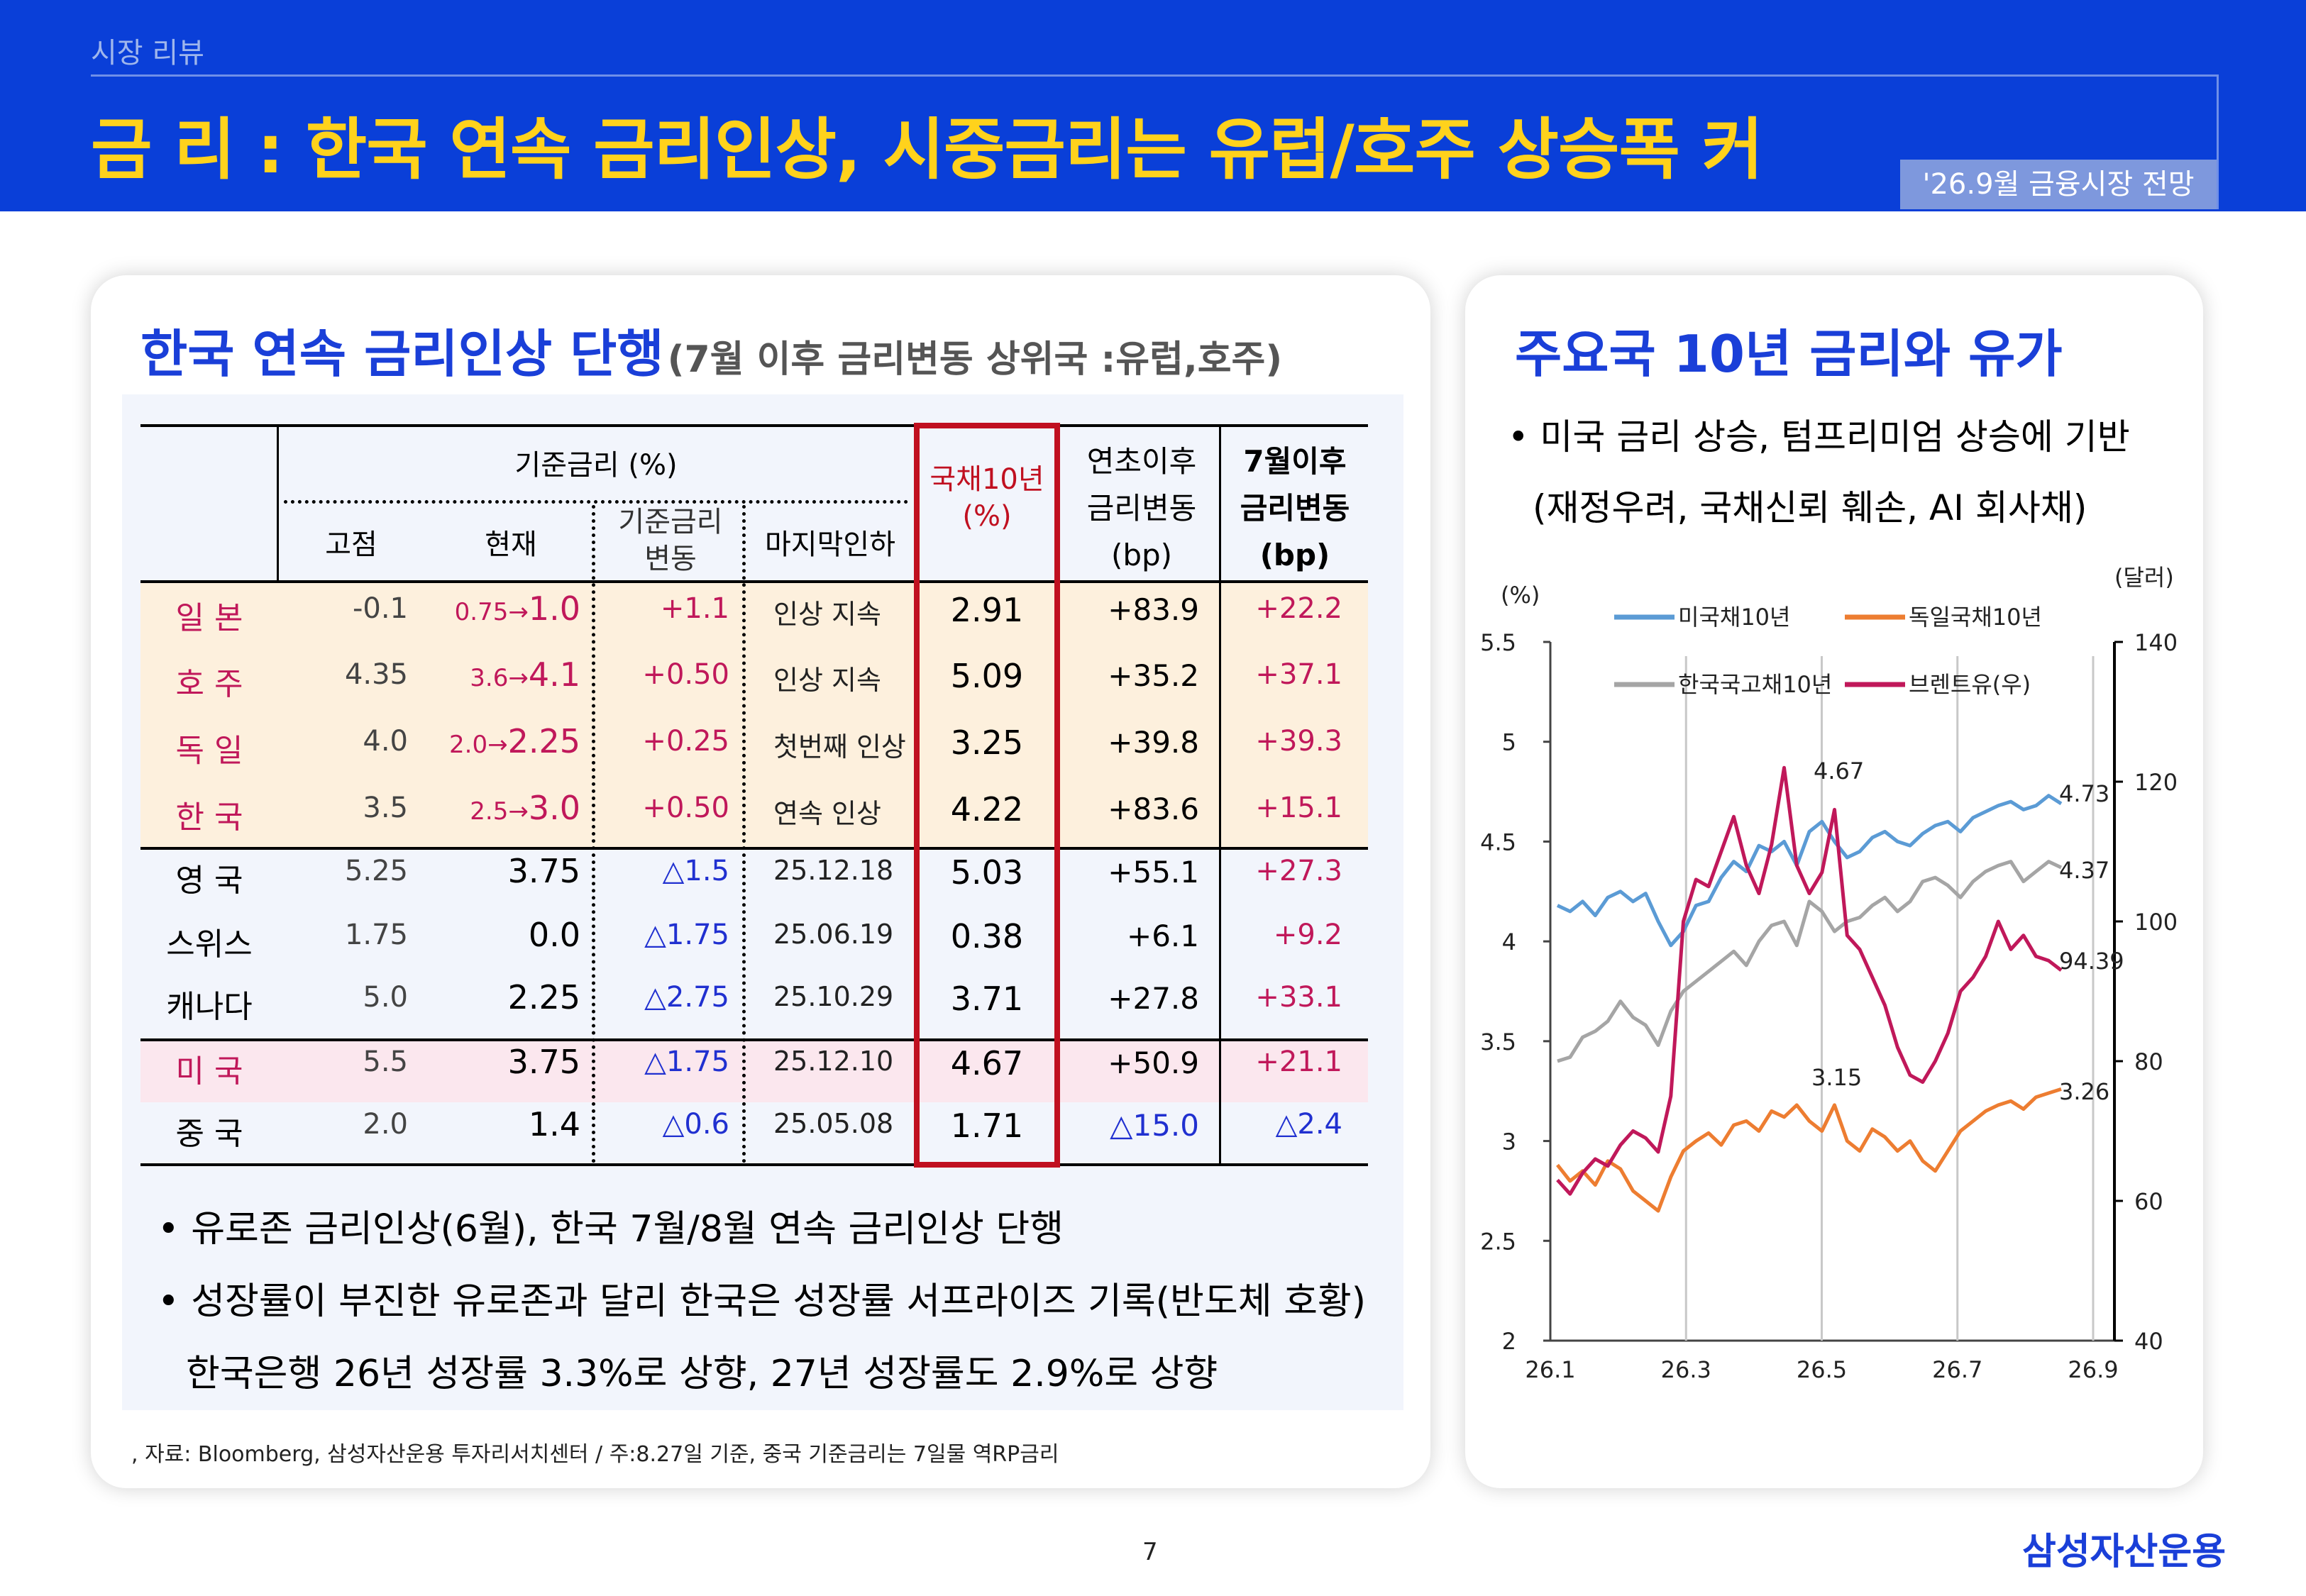  What do you see at coordinates (987, 1063) in the screenshot?
I see `table-bond10: 4.67` at bounding box center [987, 1063].